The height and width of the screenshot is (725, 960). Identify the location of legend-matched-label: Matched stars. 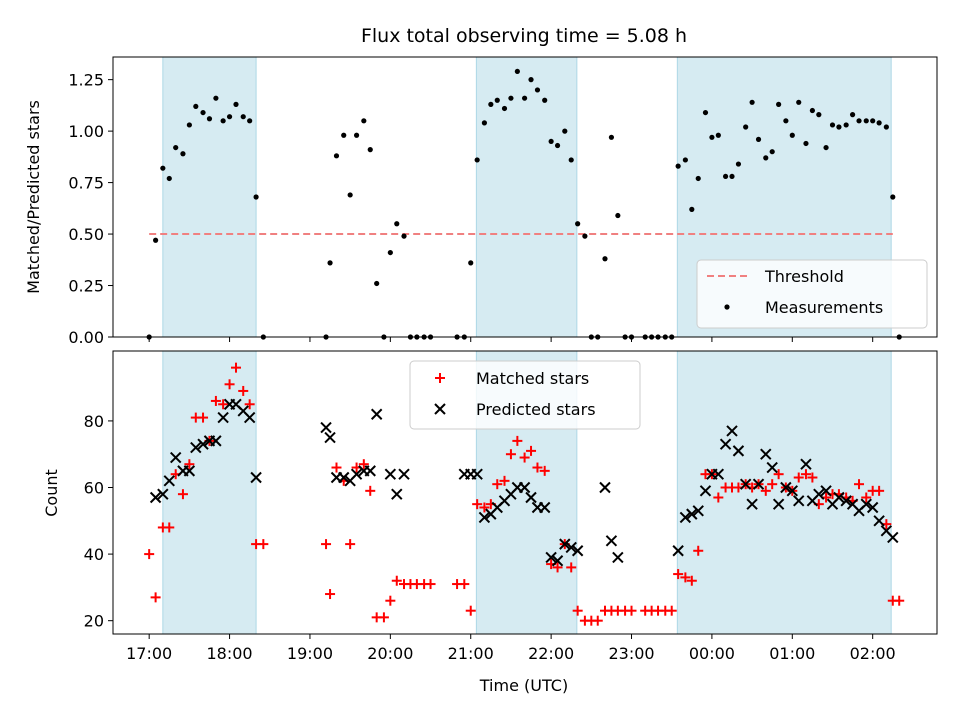
(532, 378).